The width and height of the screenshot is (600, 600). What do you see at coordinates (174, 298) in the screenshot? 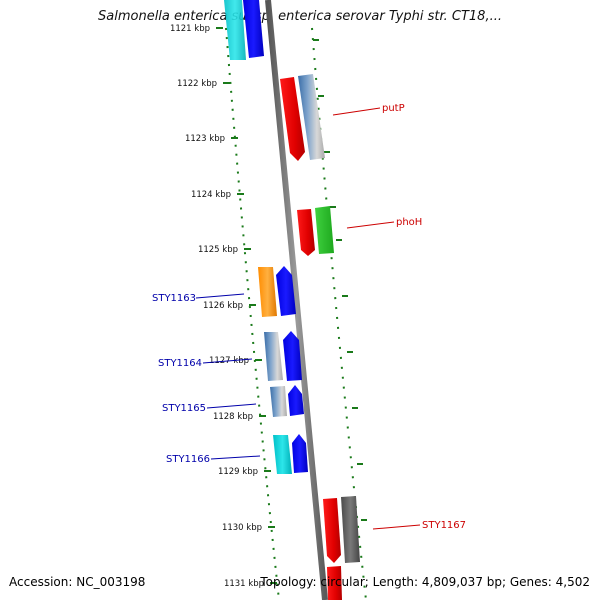
I see `gene-label-STY1163: STY1163` at bounding box center [174, 298].